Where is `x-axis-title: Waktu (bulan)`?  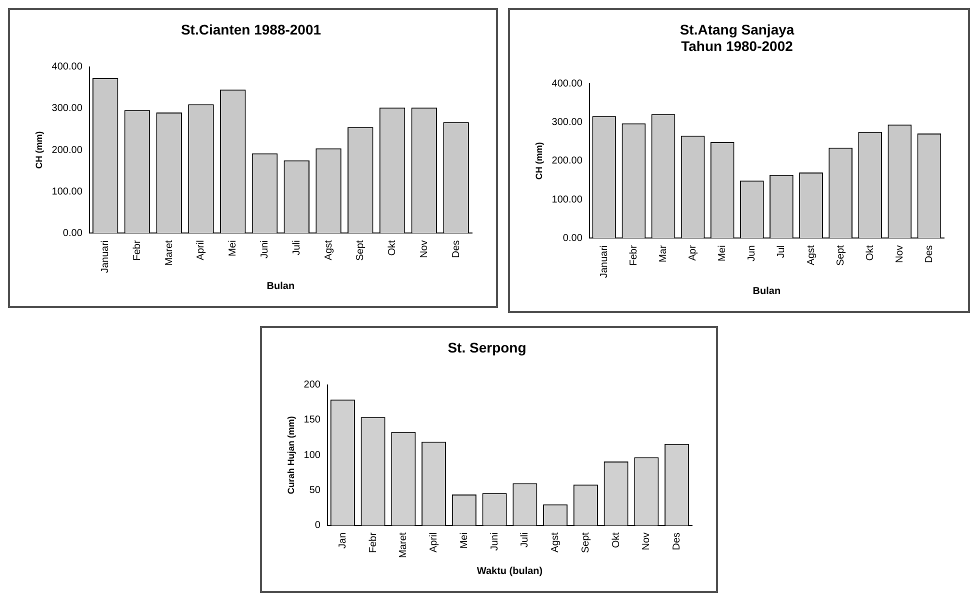 x-axis-title: Waktu (bulan) is located at coordinates (509, 571).